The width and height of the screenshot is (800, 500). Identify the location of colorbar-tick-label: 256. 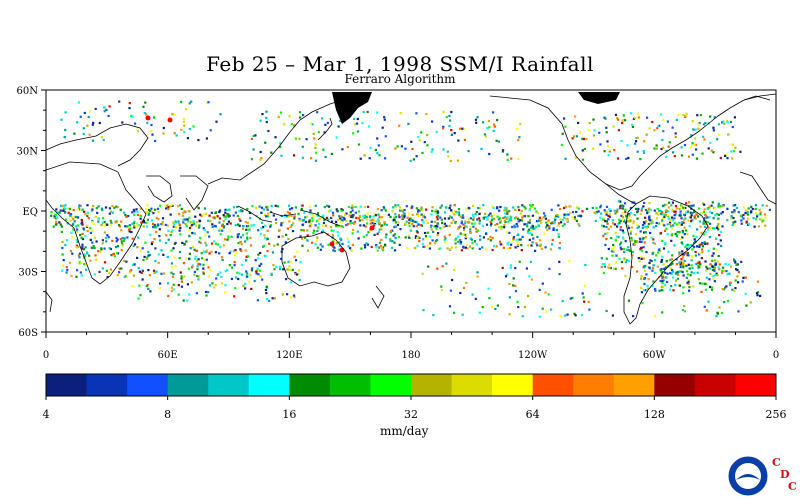
(776, 414).